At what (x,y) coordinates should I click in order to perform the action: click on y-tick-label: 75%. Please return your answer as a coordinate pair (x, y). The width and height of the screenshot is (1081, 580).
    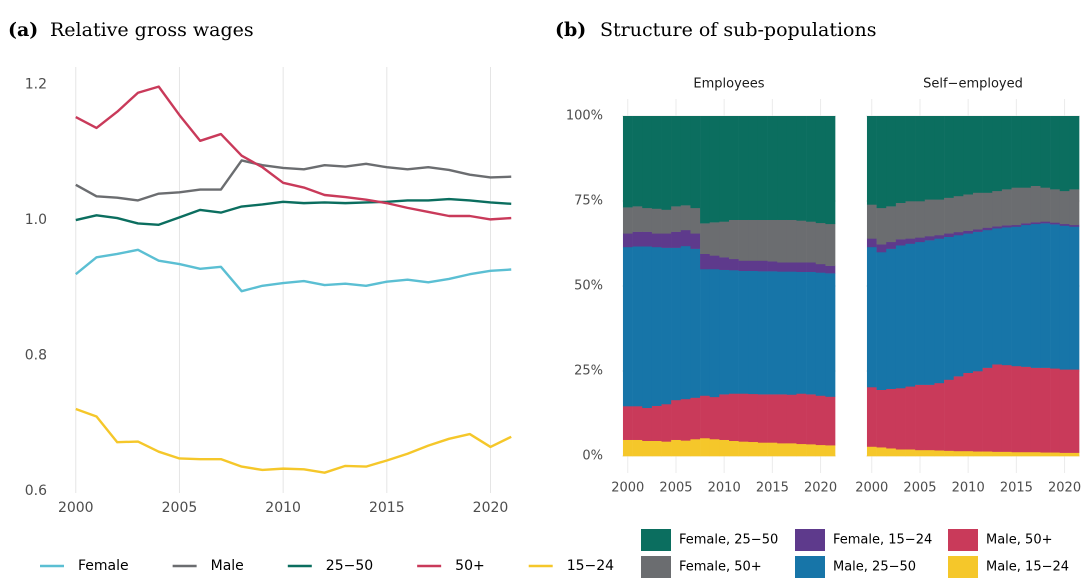
    Looking at the image, I should click on (588, 201).